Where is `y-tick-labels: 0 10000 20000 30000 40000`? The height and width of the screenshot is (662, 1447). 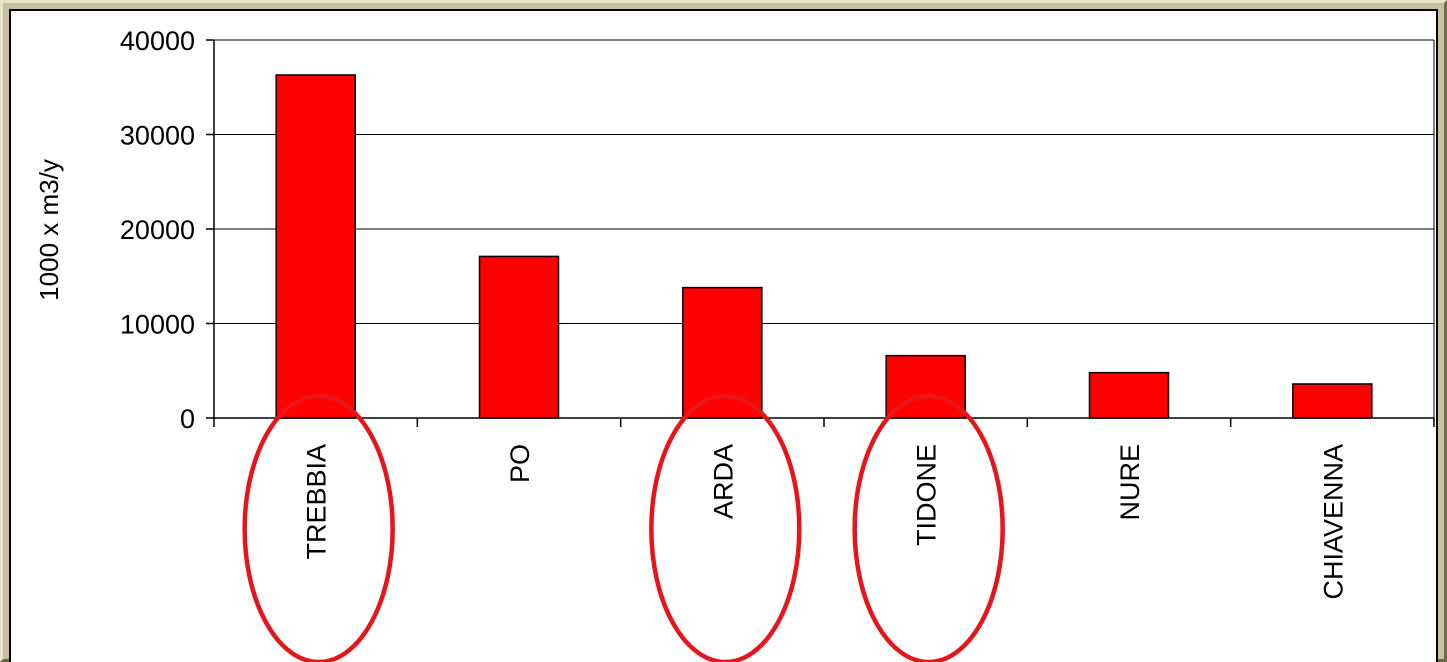
y-tick-labels: 0 10000 20000 30000 40000 is located at coordinates (157, 230).